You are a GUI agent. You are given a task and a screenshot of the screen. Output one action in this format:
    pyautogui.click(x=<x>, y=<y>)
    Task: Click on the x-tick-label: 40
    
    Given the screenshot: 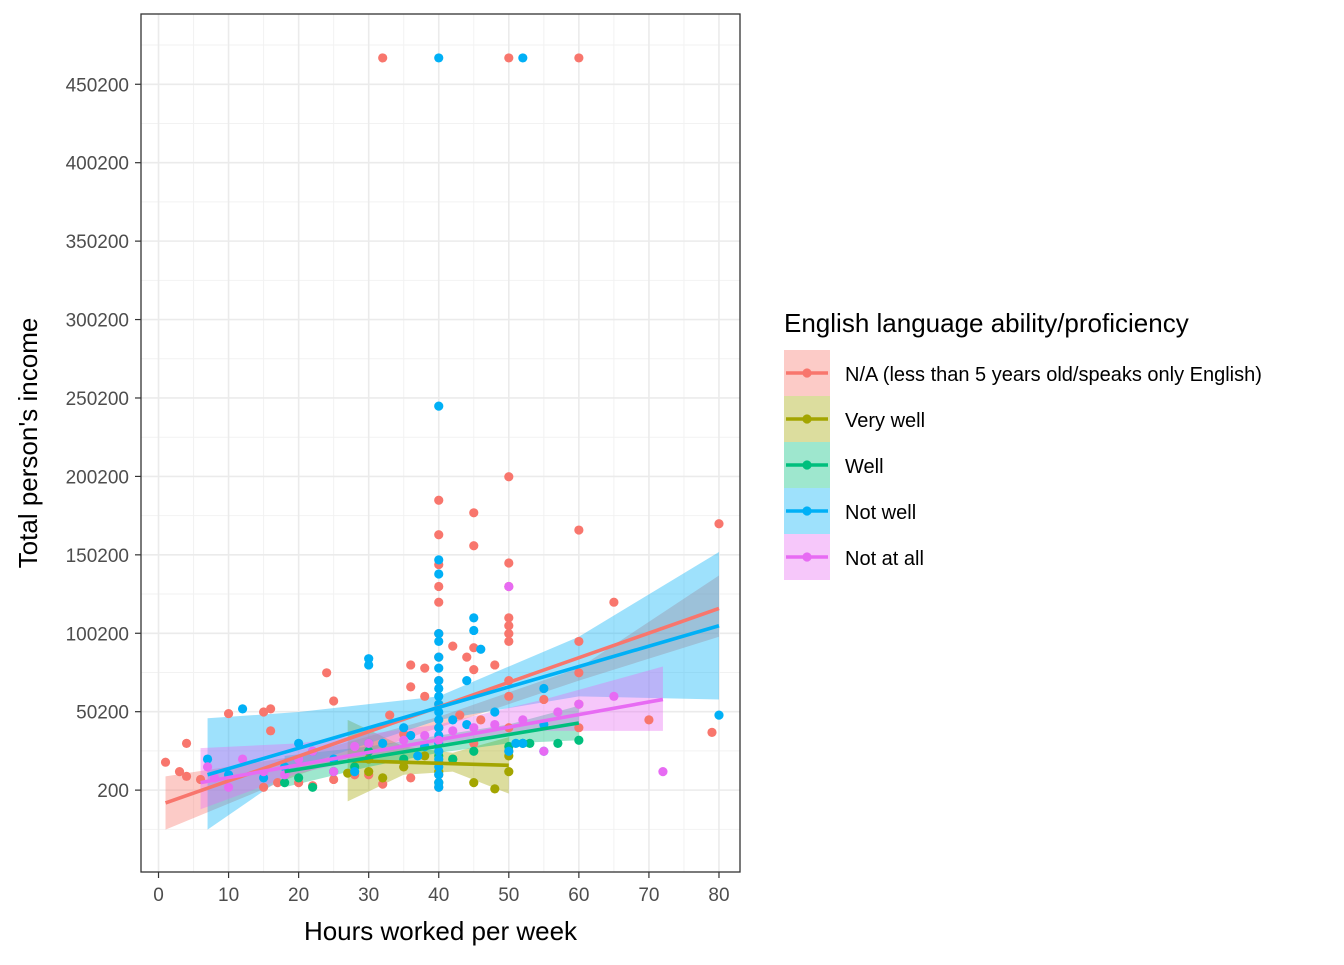 What is the action you would take?
    pyautogui.click(x=438, y=895)
    